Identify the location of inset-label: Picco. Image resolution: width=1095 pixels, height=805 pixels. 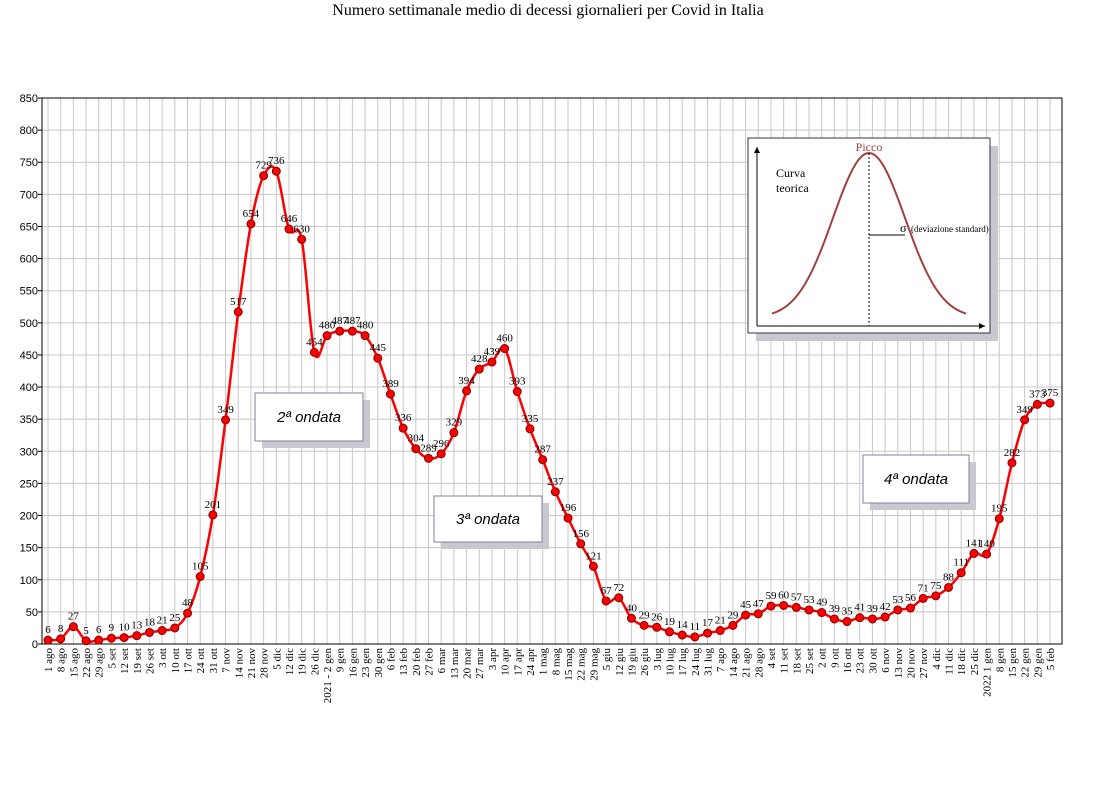
(869, 147).